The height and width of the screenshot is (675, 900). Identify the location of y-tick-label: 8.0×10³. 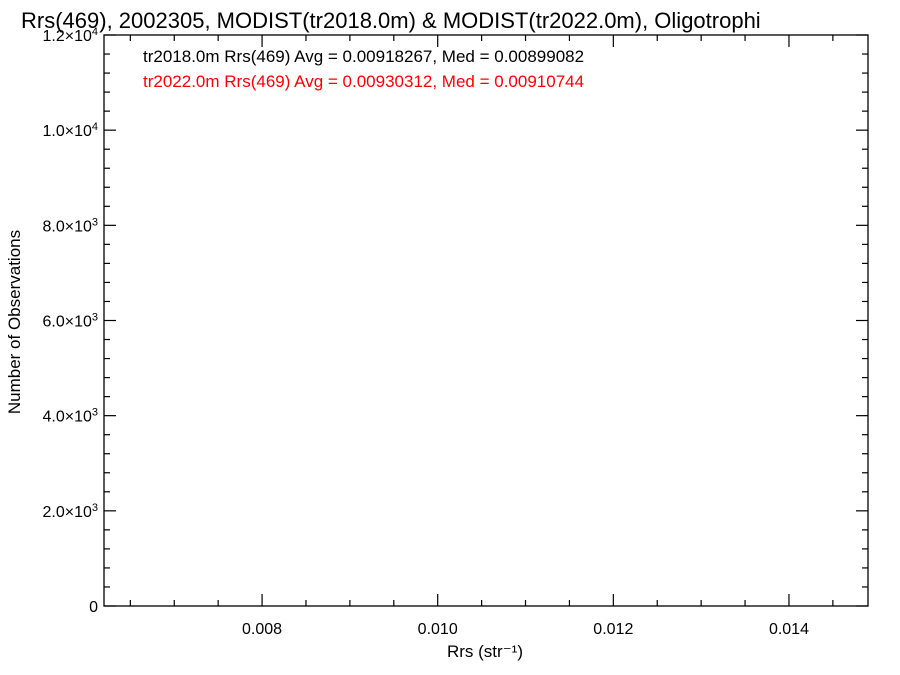
(70, 225).